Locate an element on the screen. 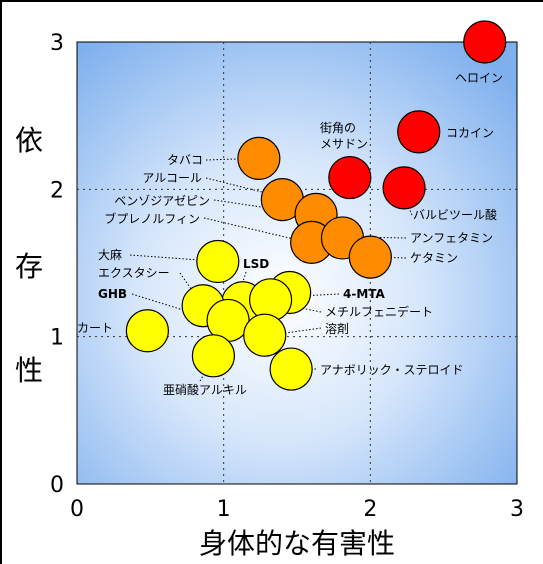 This screenshot has height=564, width=543. point-label: 亜硝酸アルキル is located at coordinates (205, 389).